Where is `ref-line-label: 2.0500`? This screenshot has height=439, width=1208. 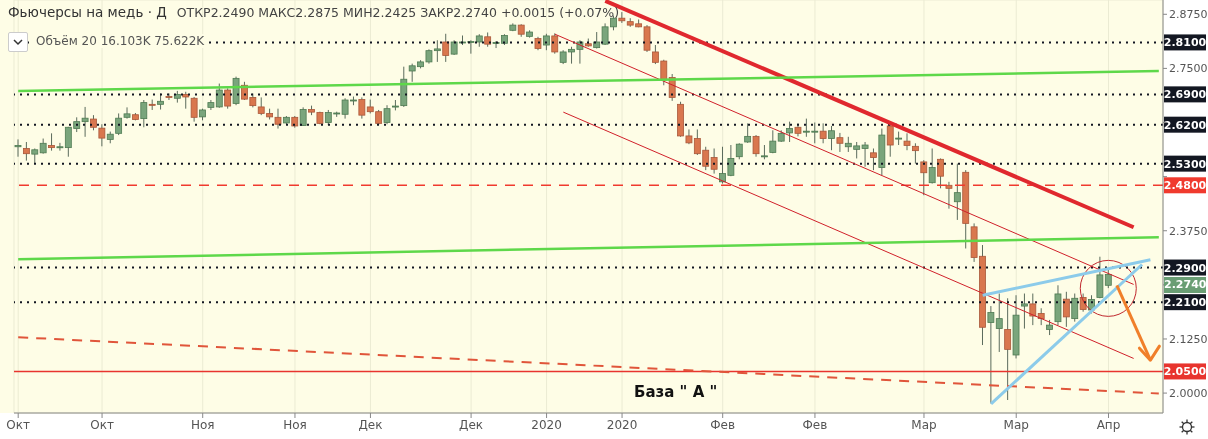 ref-line-label: 2.0500 is located at coordinates (1185, 372).